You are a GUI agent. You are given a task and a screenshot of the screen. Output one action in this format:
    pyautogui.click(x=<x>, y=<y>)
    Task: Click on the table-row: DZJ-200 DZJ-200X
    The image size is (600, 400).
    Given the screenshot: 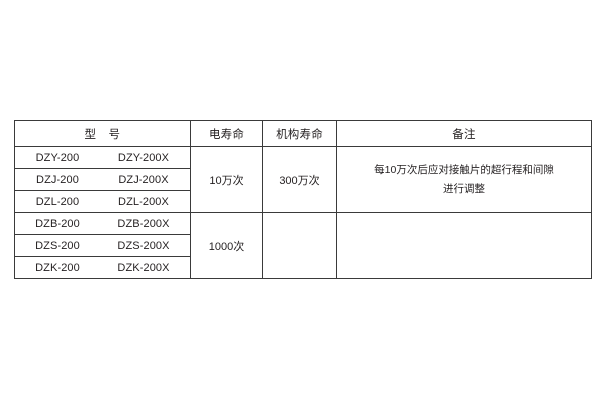 What is the action you would take?
    pyautogui.click(x=303, y=179)
    